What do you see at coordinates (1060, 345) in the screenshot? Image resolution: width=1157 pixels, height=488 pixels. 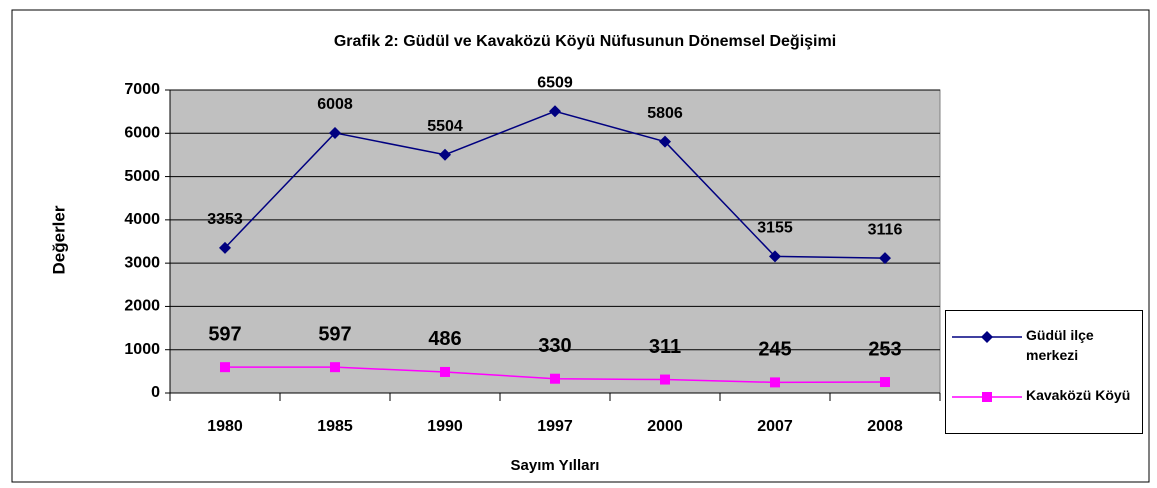 I see `legend-label: Güdül ilçe merkezi` at bounding box center [1060, 345].